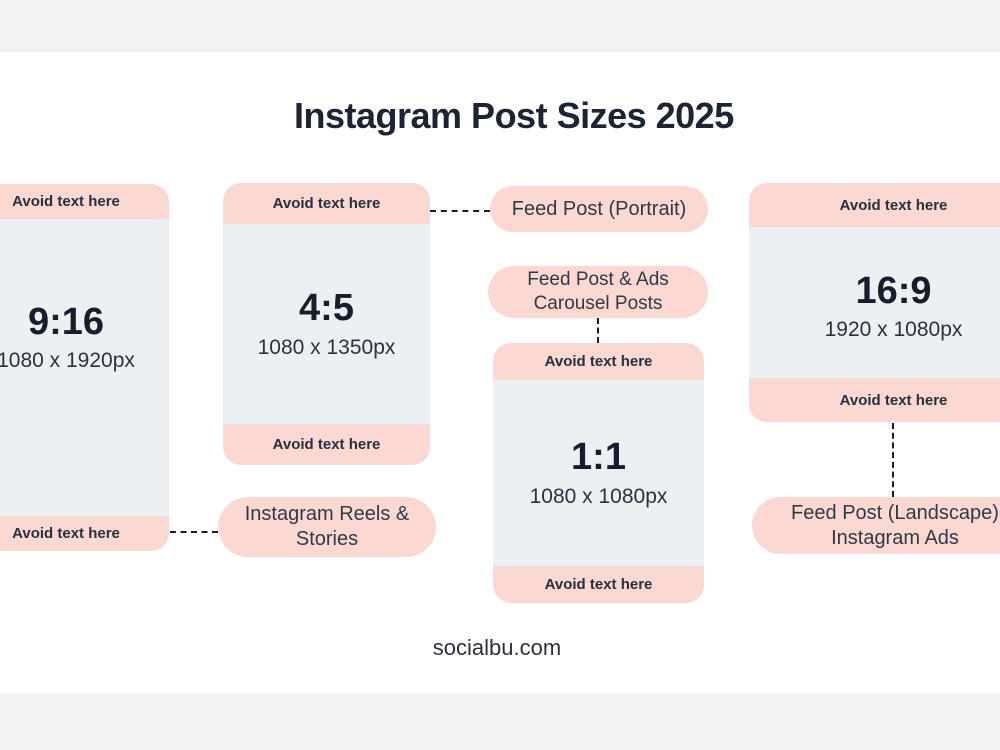 The image size is (1000, 750). I want to click on page-title: Instagram Post Sizes 2025, so click(514, 115).